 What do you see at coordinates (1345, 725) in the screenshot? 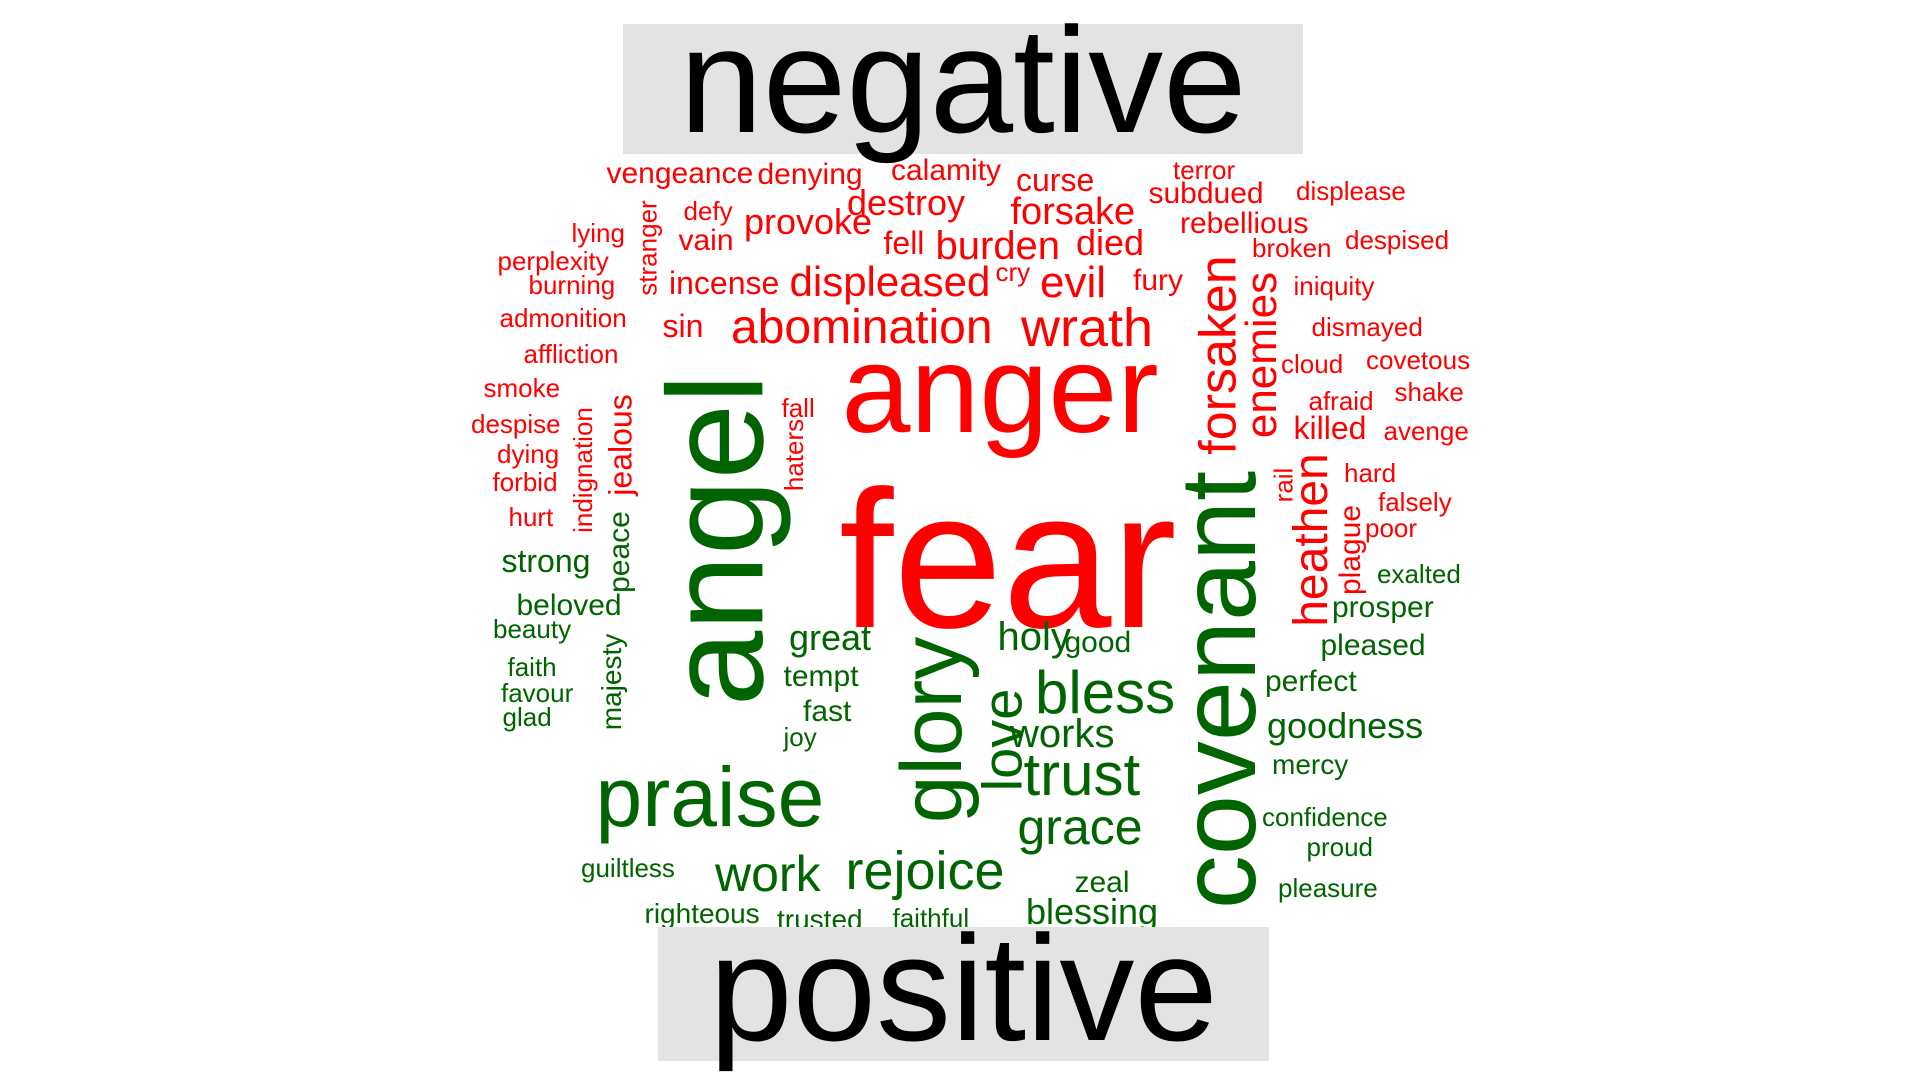
I see `word-goodness: goodness` at bounding box center [1345, 725].